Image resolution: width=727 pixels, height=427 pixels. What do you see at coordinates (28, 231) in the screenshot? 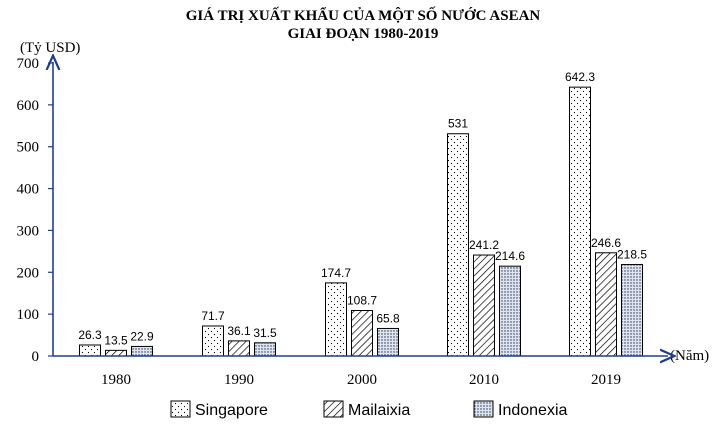
I see `y-tick-label: 300` at bounding box center [28, 231].